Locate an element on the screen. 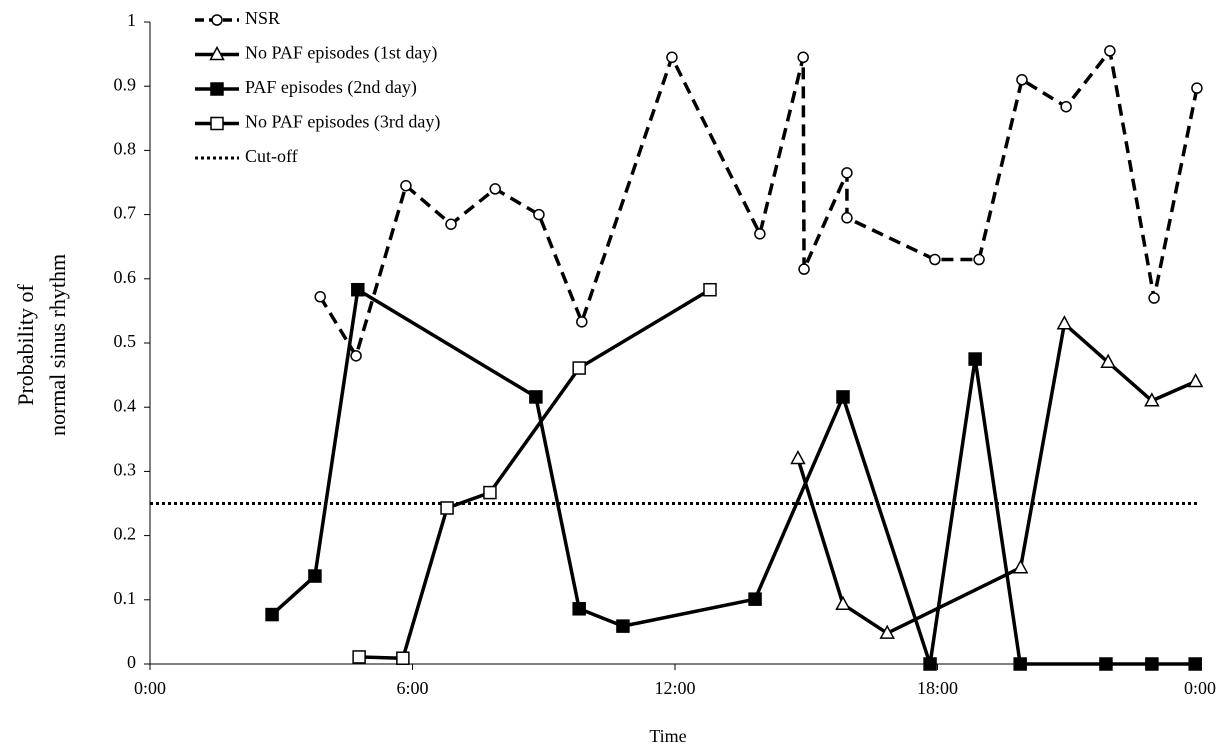 The width and height of the screenshot is (1225, 750). y-tick-label: 0.5 is located at coordinates (125, 341).